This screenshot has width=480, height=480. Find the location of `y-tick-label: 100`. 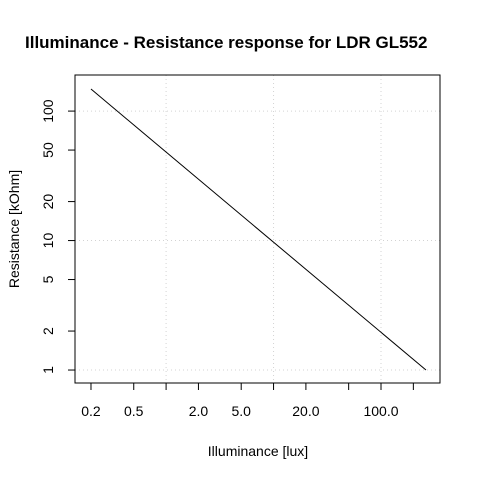

y-tick-label: 100 is located at coordinates (48, 111).